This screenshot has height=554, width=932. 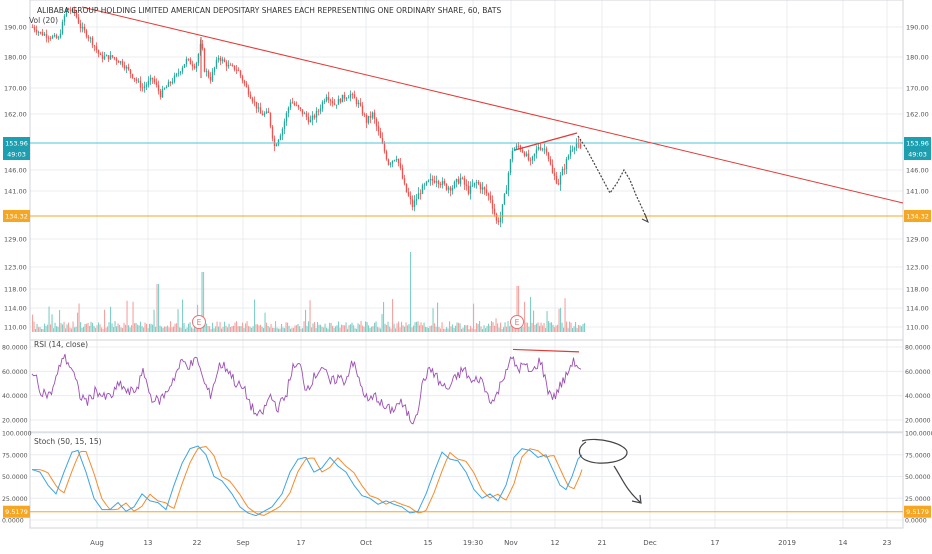 What do you see at coordinates (15, 268) in the screenshot?
I see `price-axis-label-left: 123.00` at bounding box center [15, 268].